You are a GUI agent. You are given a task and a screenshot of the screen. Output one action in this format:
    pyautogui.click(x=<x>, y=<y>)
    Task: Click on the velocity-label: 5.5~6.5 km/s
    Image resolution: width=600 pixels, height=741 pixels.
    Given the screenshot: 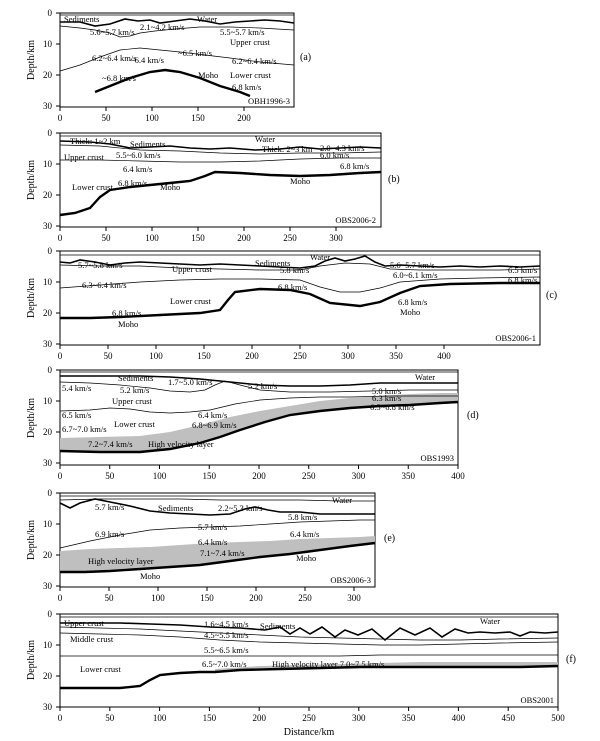 What is the action you would take?
    pyautogui.click(x=226, y=650)
    